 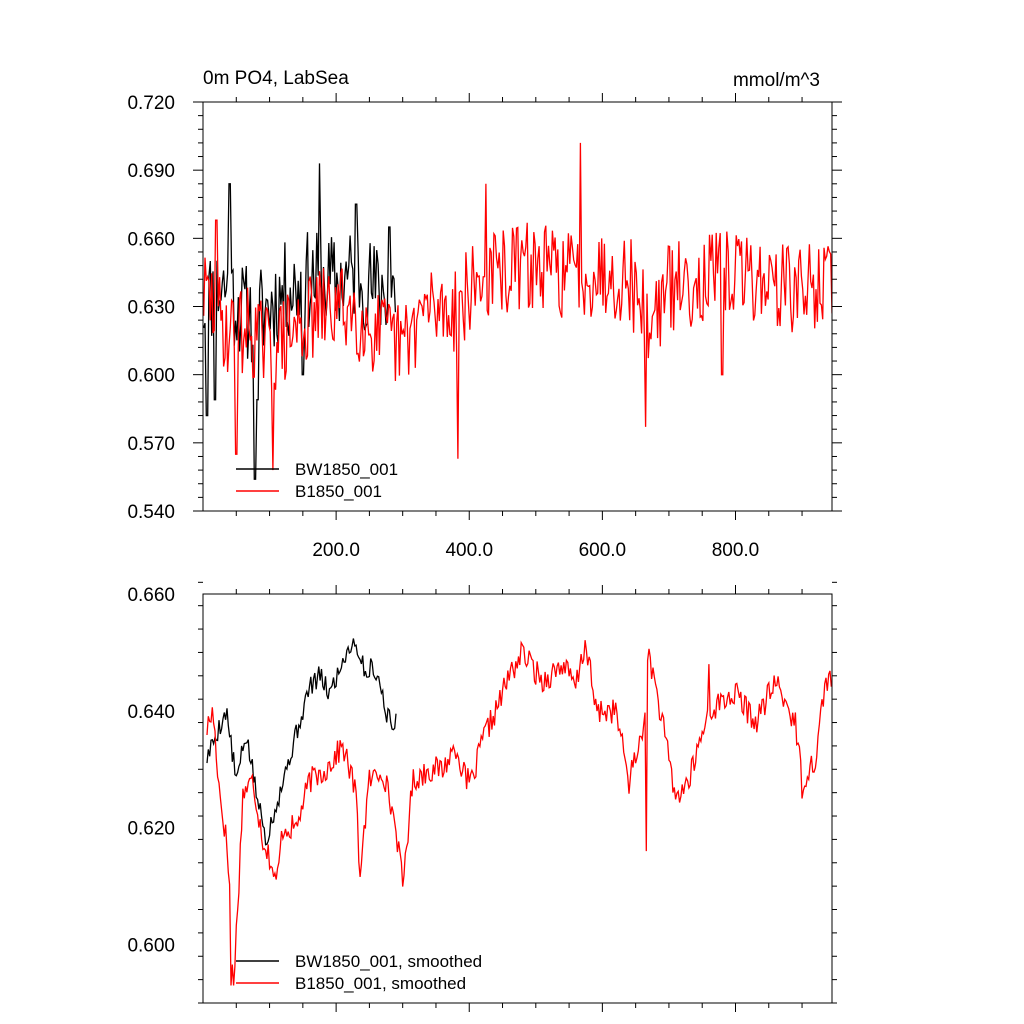 What do you see at coordinates (359, 972) in the screenshot?
I see `legend: BW1850_001, smoothed B1850_001, smoothed` at bounding box center [359, 972].